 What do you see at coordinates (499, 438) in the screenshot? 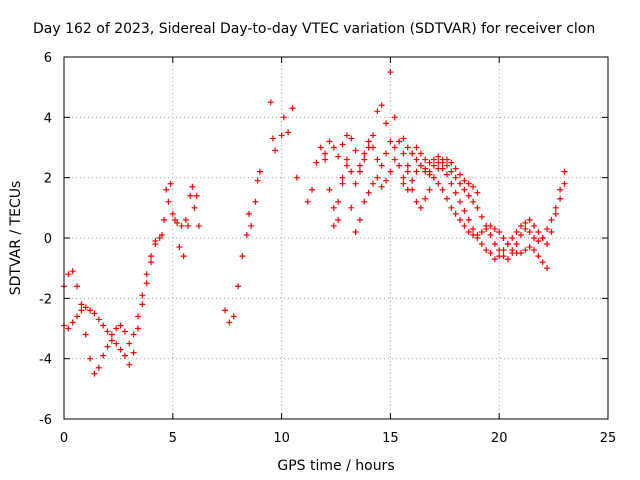
I see `x-tick-label: 20` at bounding box center [499, 438].